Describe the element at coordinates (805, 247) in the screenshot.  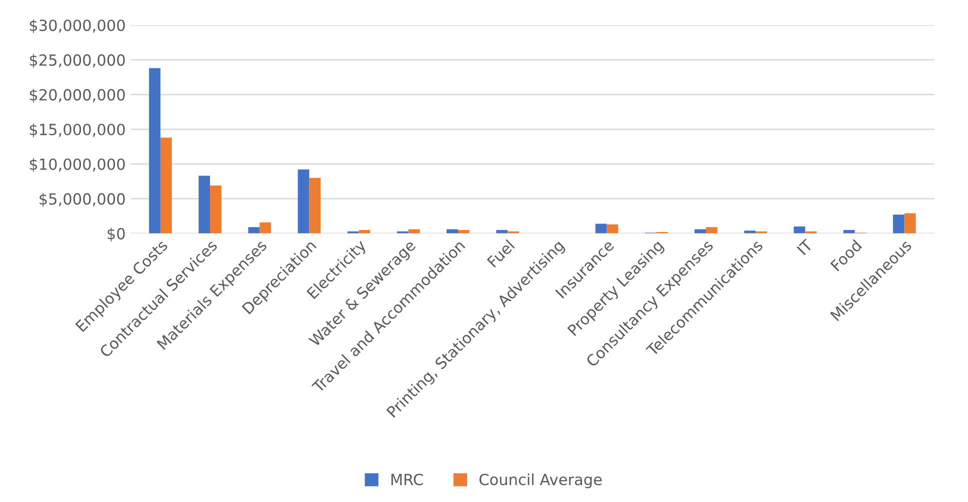
I see `x-tick-label: IT` at that location.